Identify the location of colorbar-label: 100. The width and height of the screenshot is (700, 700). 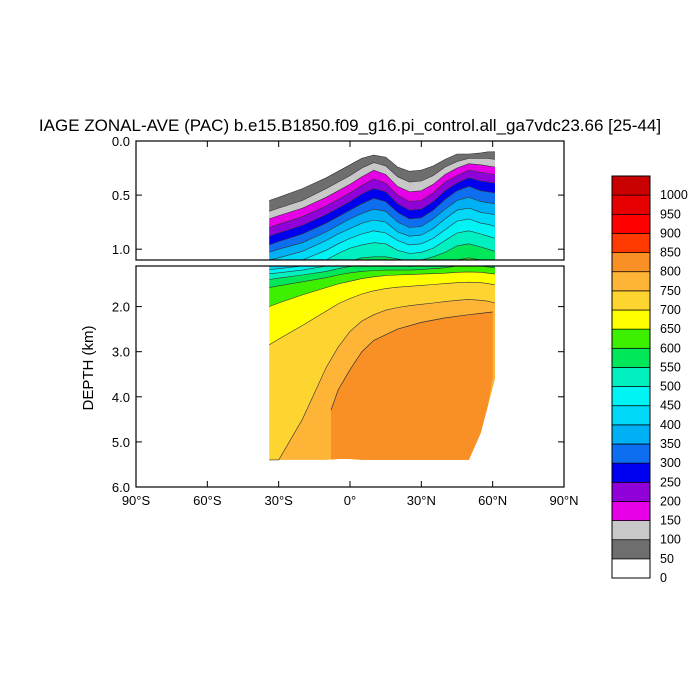
(670, 540).